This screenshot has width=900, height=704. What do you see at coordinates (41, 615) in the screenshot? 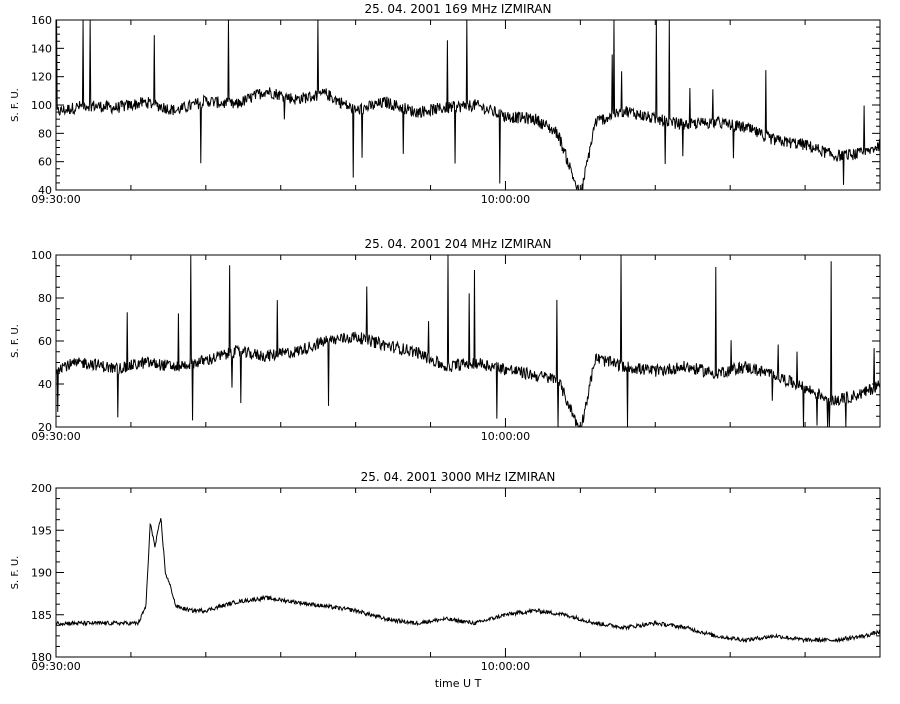
I see `y-tick-label: 185` at bounding box center [41, 615].